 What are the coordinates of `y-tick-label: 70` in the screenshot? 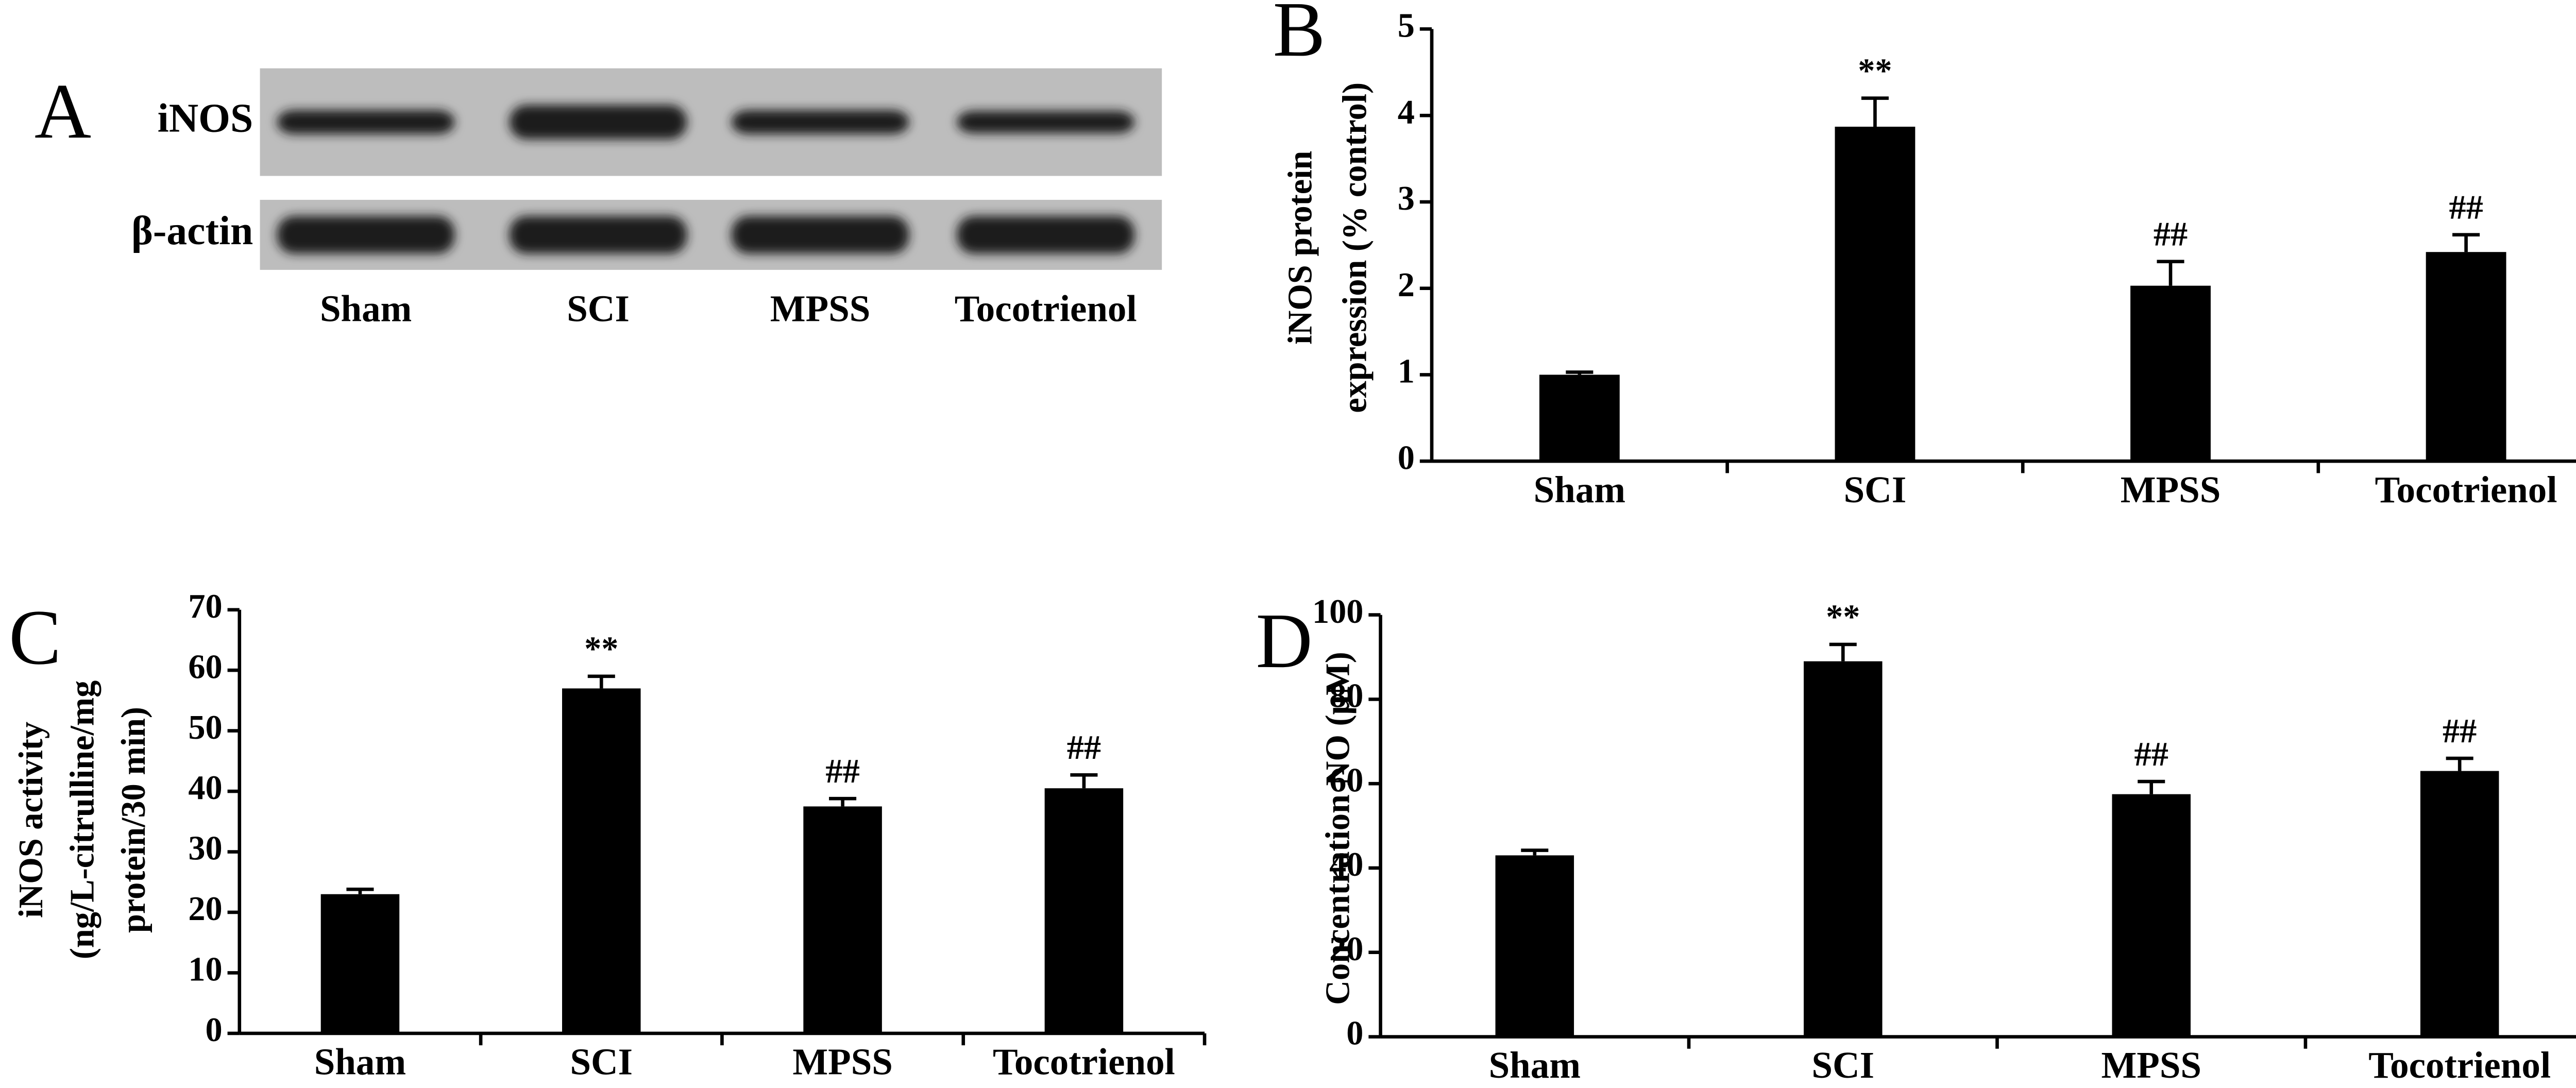 It's located at (205, 606).